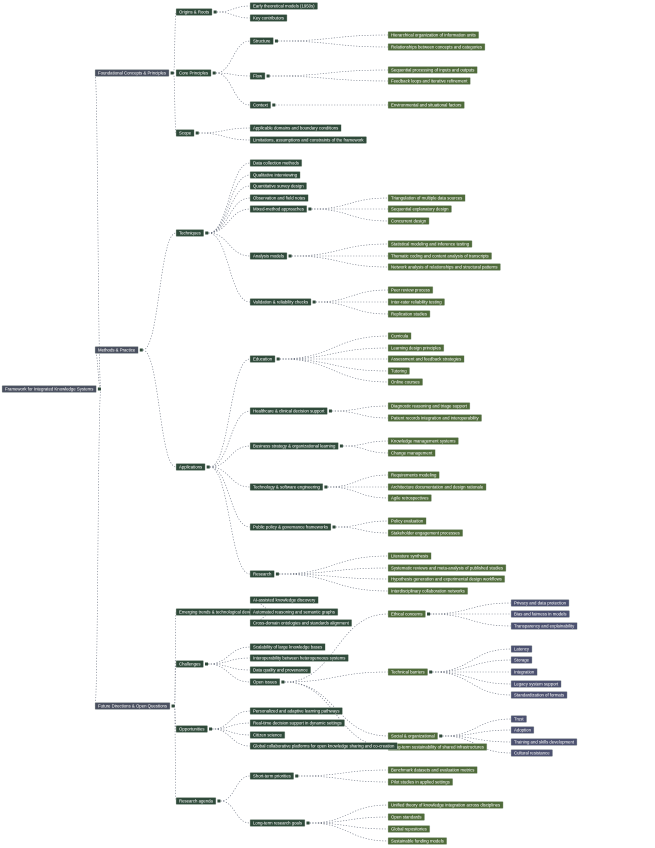  Describe the element at coordinates (423, 441) in the screenshot. I see `mind-map-node: Knowledge management systems` at that location.